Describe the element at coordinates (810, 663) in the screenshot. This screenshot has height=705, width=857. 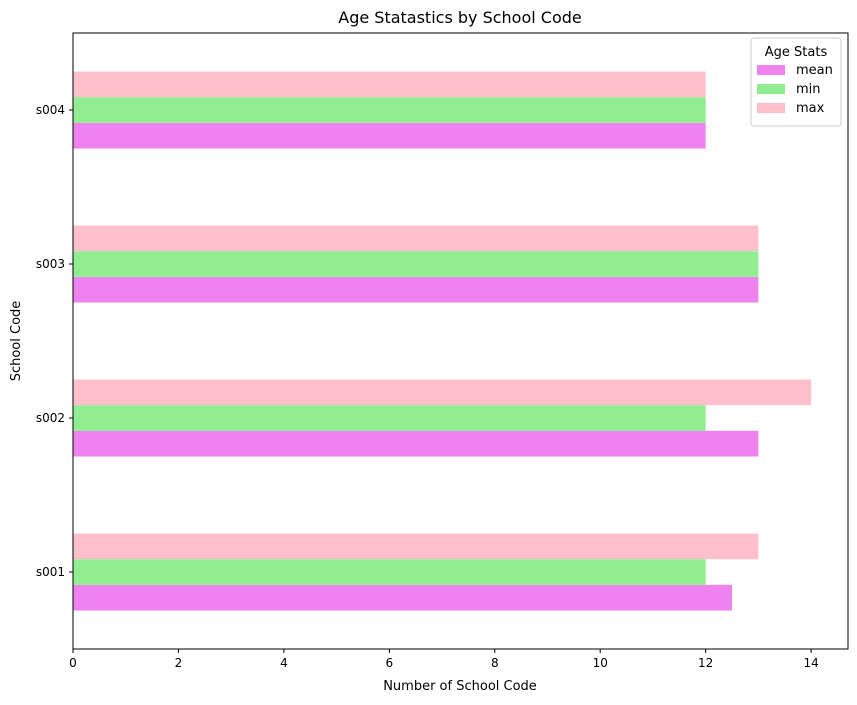
I see `x-tick-label: 14` at that location.